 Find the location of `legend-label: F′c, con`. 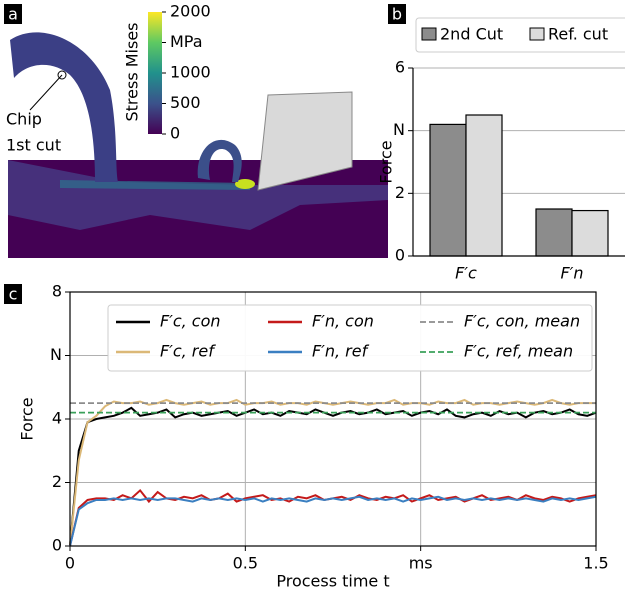

legend-label: F′c, con is located at coordinates (190, 321).